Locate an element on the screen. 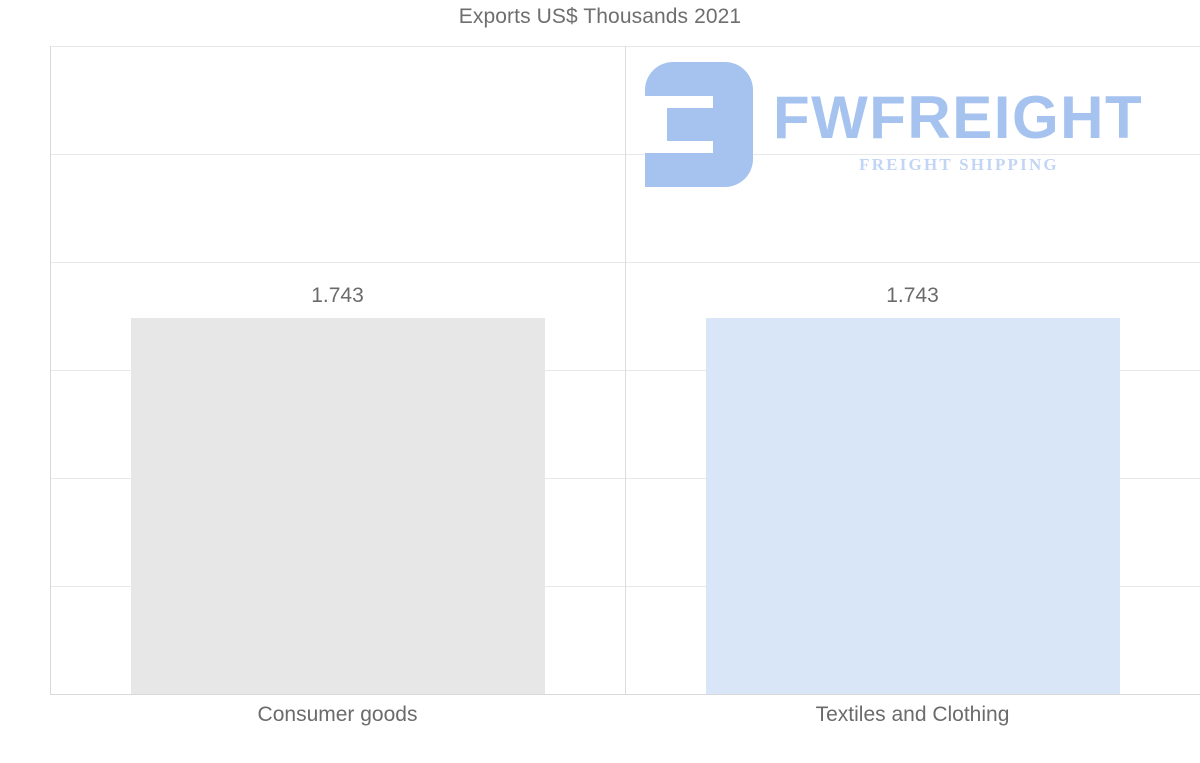 Image resolution: width=1200 pixels, height=763 pixels. gridline is located at coordinates (625, 694).